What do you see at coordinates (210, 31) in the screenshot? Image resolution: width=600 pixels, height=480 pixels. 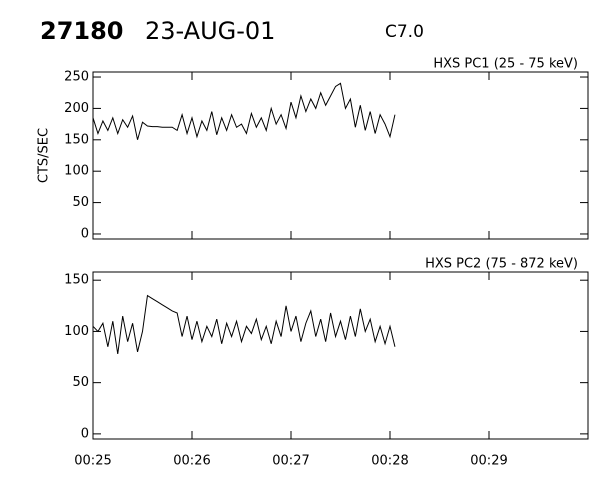 I see `date: 23-AUG-01` at bounding box center [210, 31].